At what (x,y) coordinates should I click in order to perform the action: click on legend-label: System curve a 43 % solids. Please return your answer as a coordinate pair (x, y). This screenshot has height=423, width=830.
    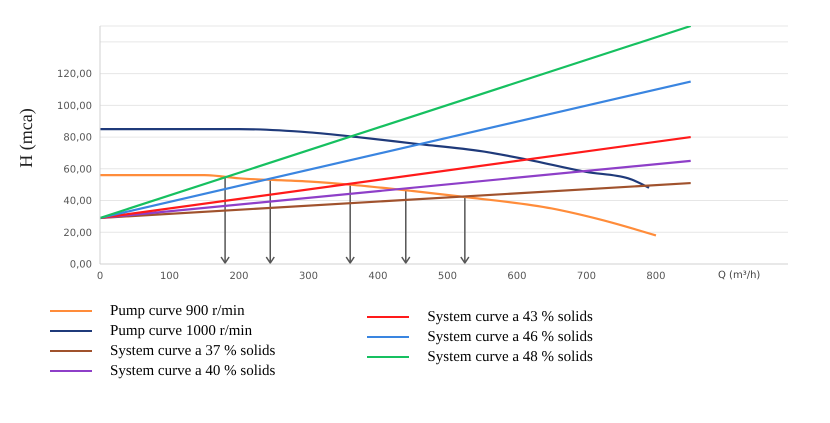
    Looking at the image, I should click on (510, 317).